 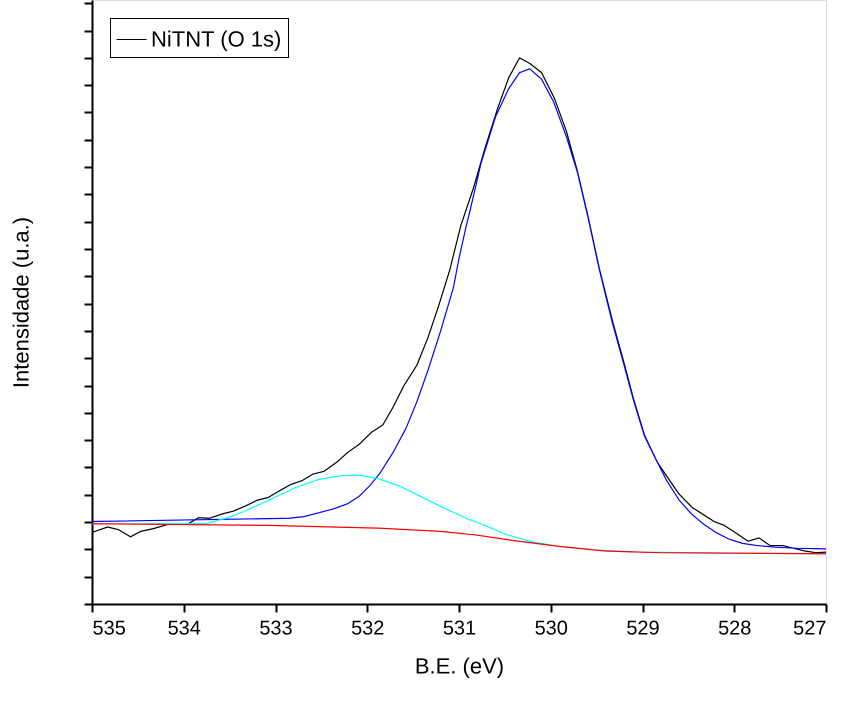 I want to click on x-tick-label: 532, so click(x=367, y=629).